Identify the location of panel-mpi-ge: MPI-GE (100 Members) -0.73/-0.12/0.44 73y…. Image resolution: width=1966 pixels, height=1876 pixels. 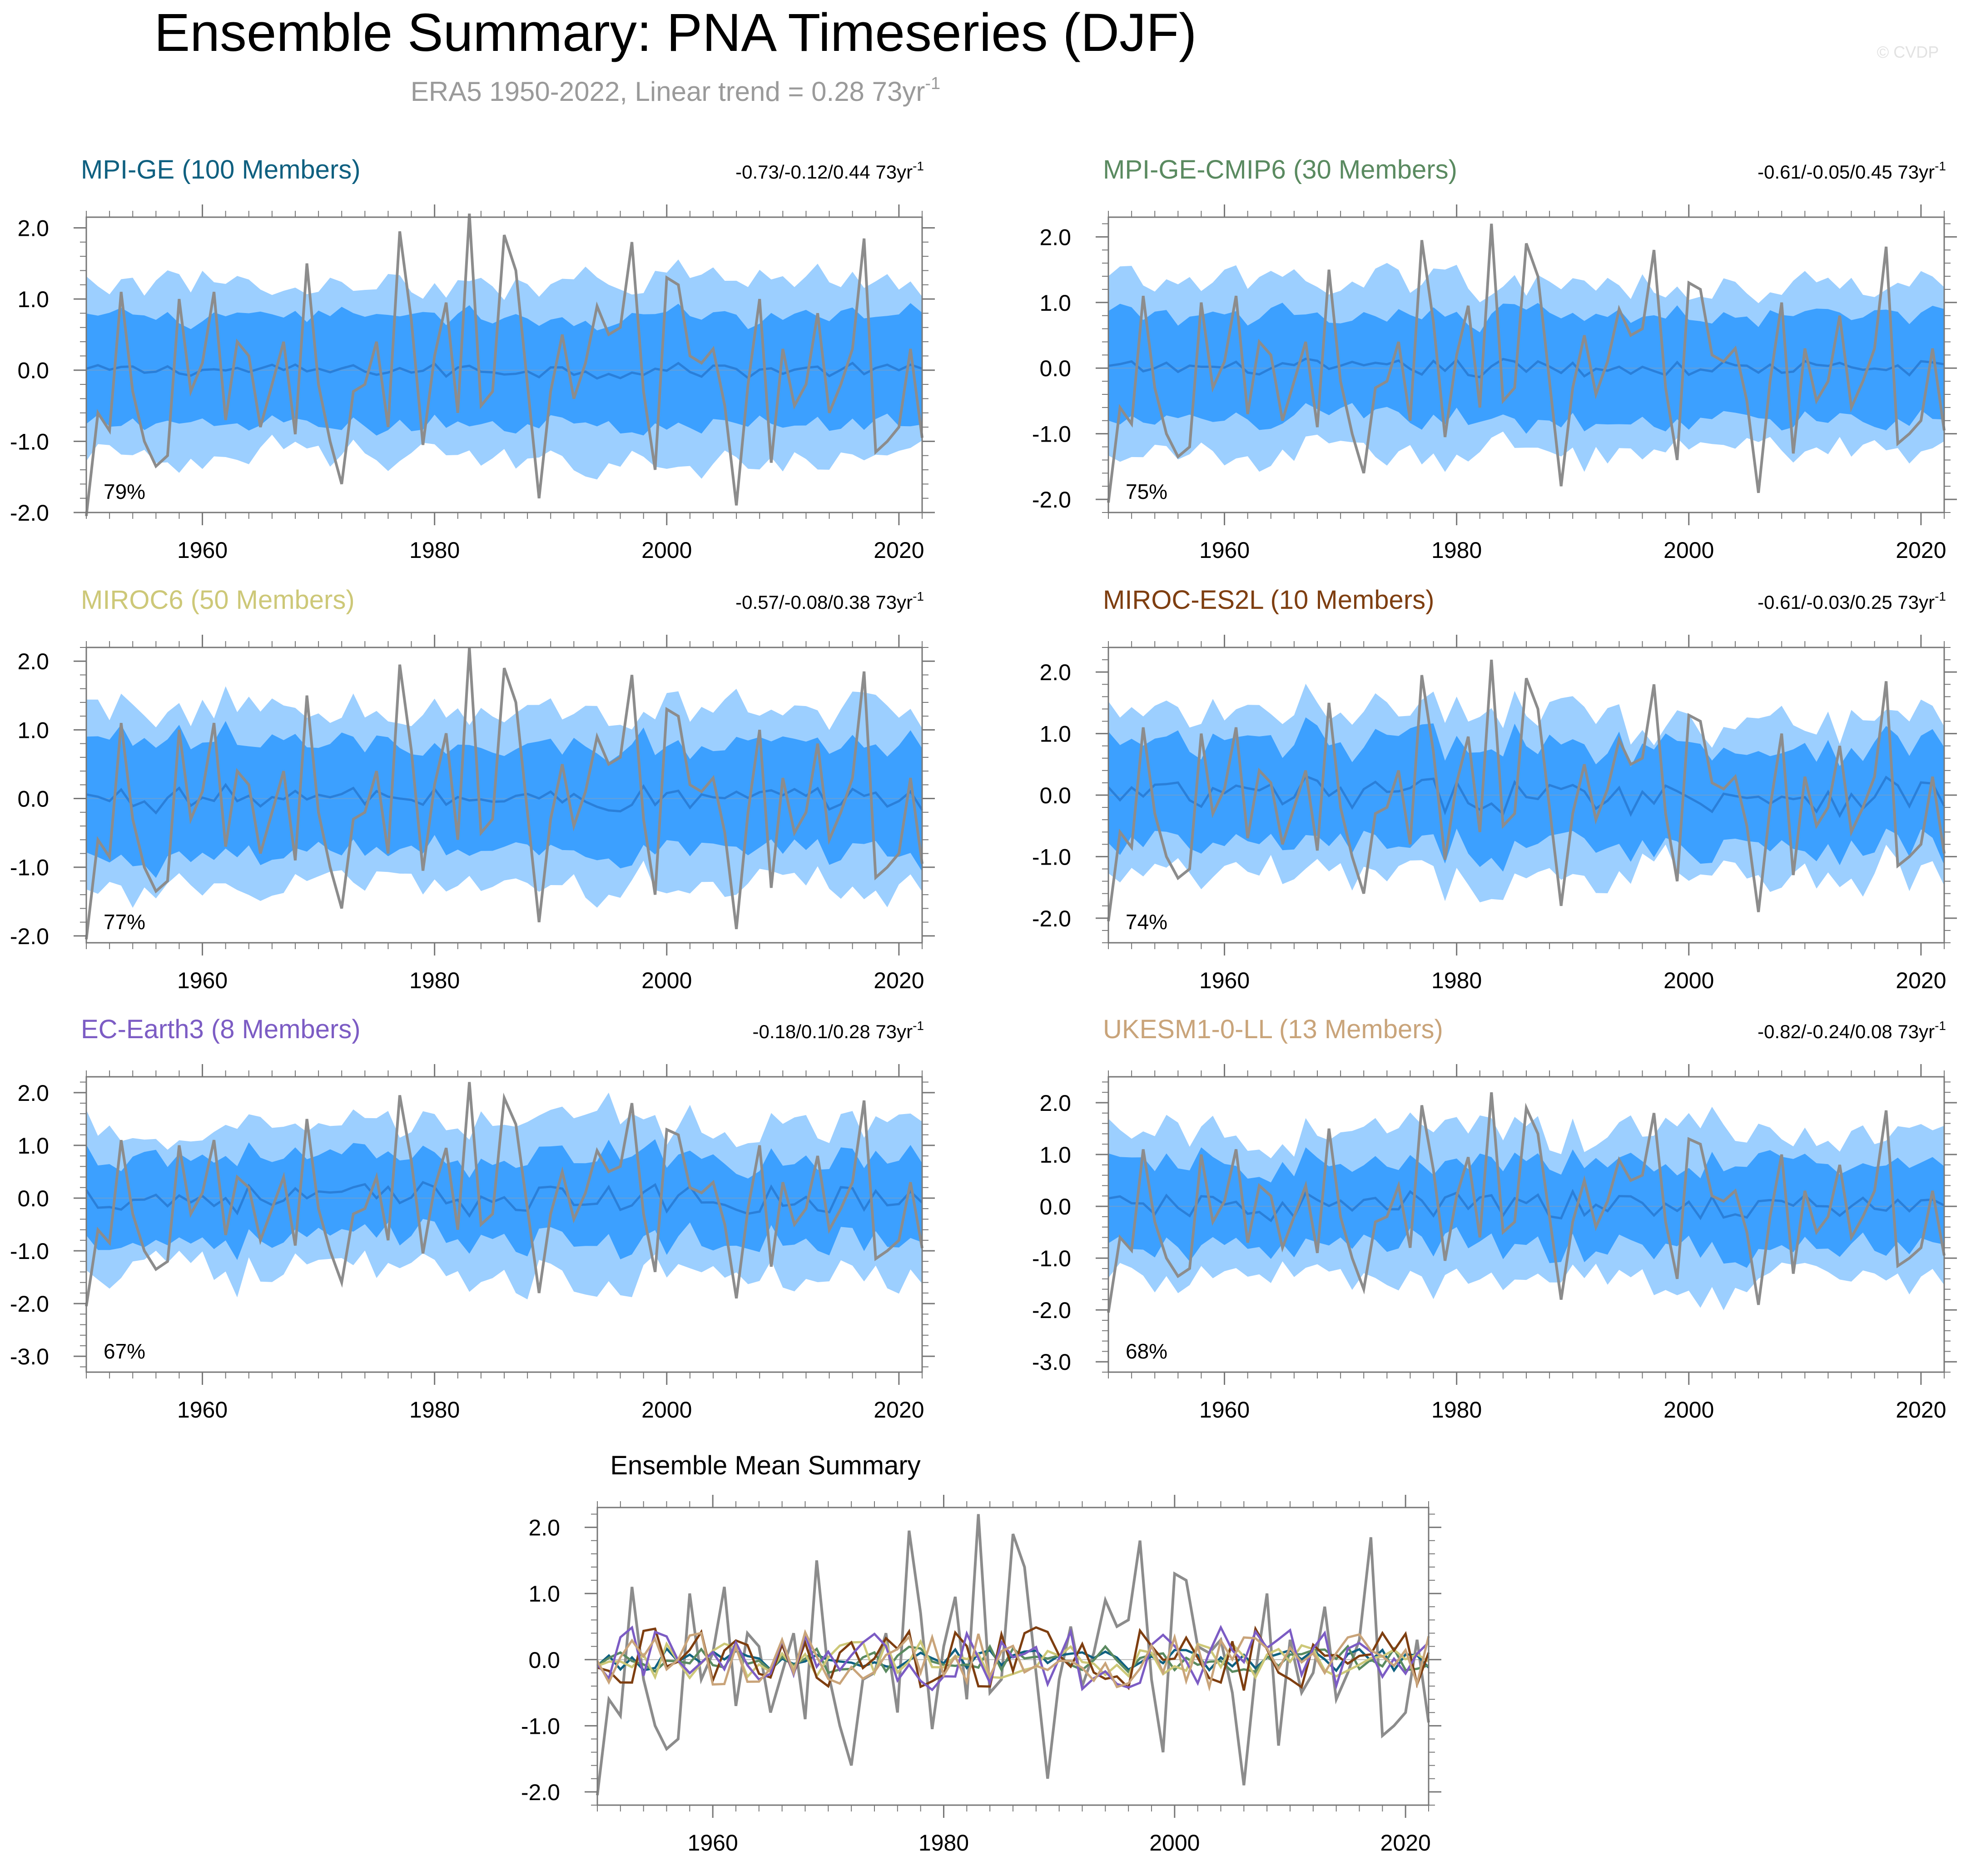
(472, 359).